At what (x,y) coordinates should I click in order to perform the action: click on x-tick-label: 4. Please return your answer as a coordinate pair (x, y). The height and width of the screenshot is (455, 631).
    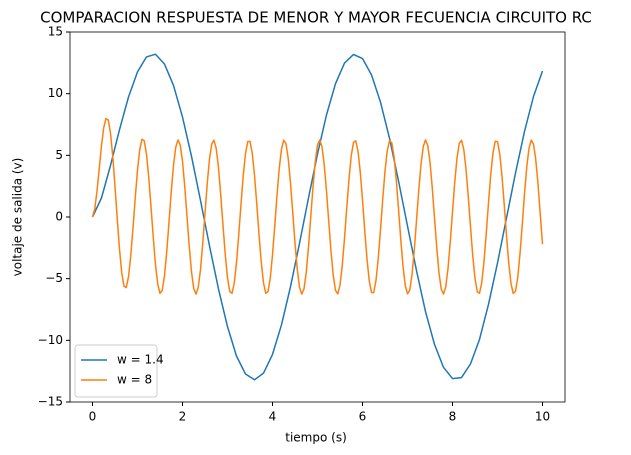
    Looking at the image, I should click on (273, 417).